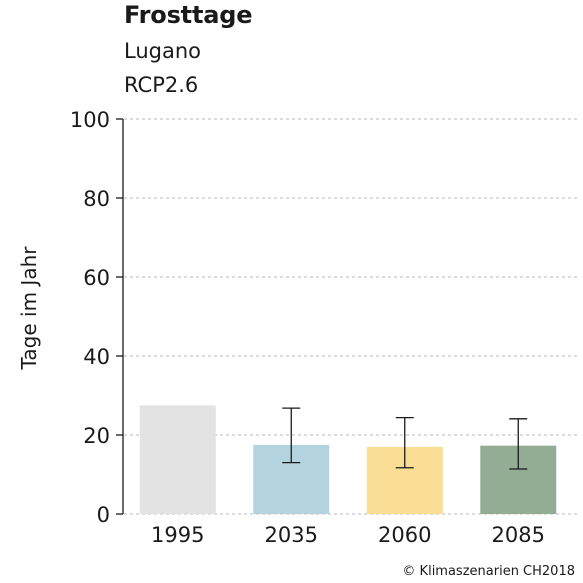 This screenshot has width=583, height=583. What do you see at coordinates (96, 278) in the screenshot?
I see `y-tick-label-60: 60` at bounding box center [96, 278].